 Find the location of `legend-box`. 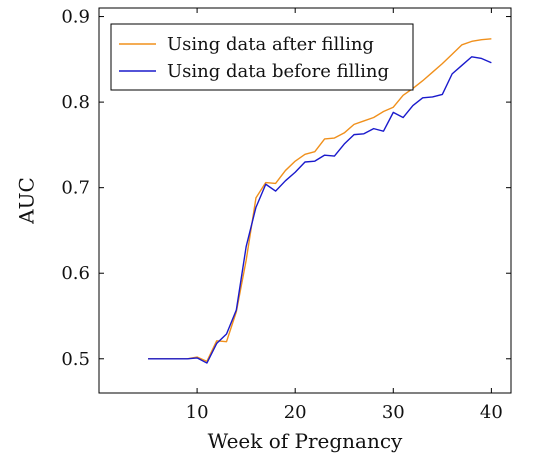

legend-box is located at coordinates (262, 57).